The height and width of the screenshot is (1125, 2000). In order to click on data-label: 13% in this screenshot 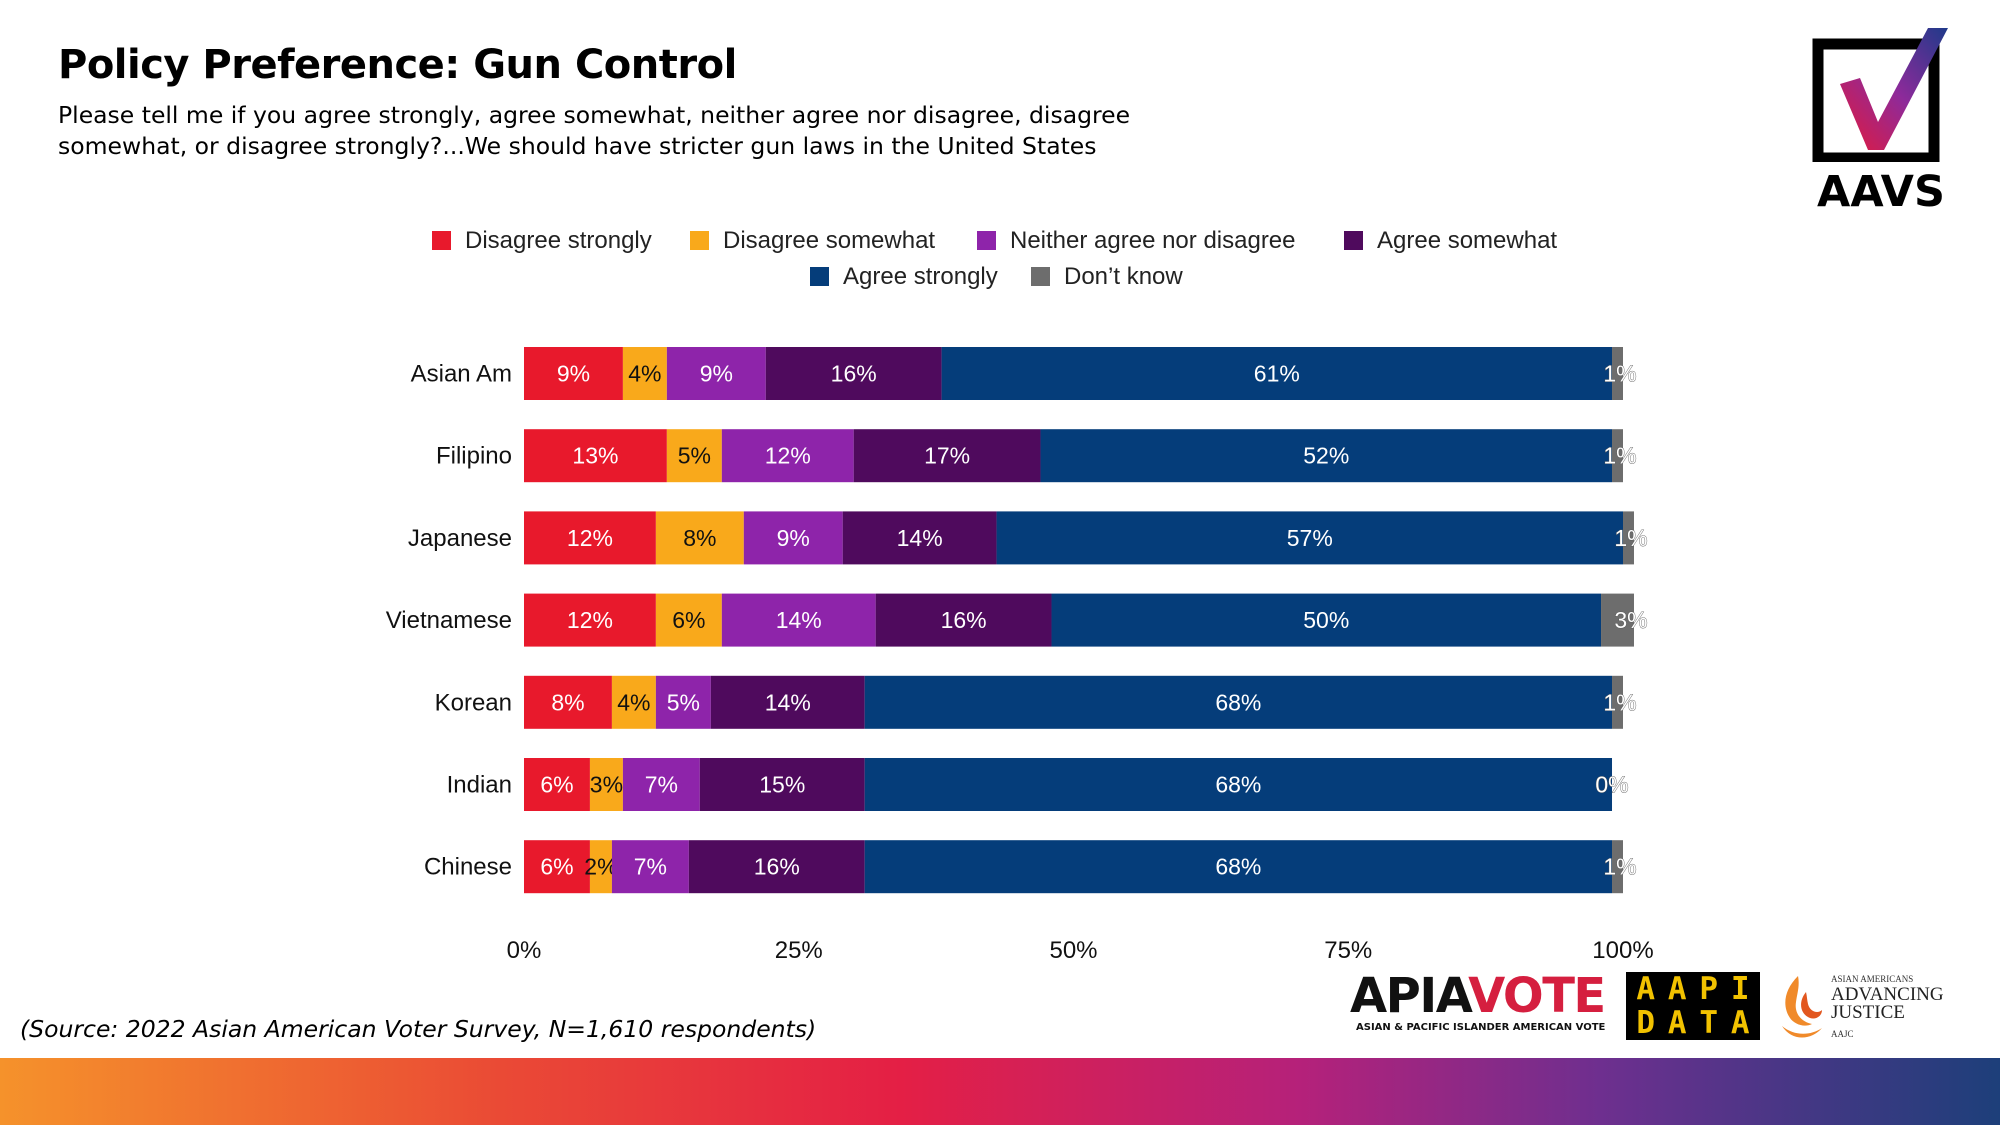, I will do `click(595, 456)`.